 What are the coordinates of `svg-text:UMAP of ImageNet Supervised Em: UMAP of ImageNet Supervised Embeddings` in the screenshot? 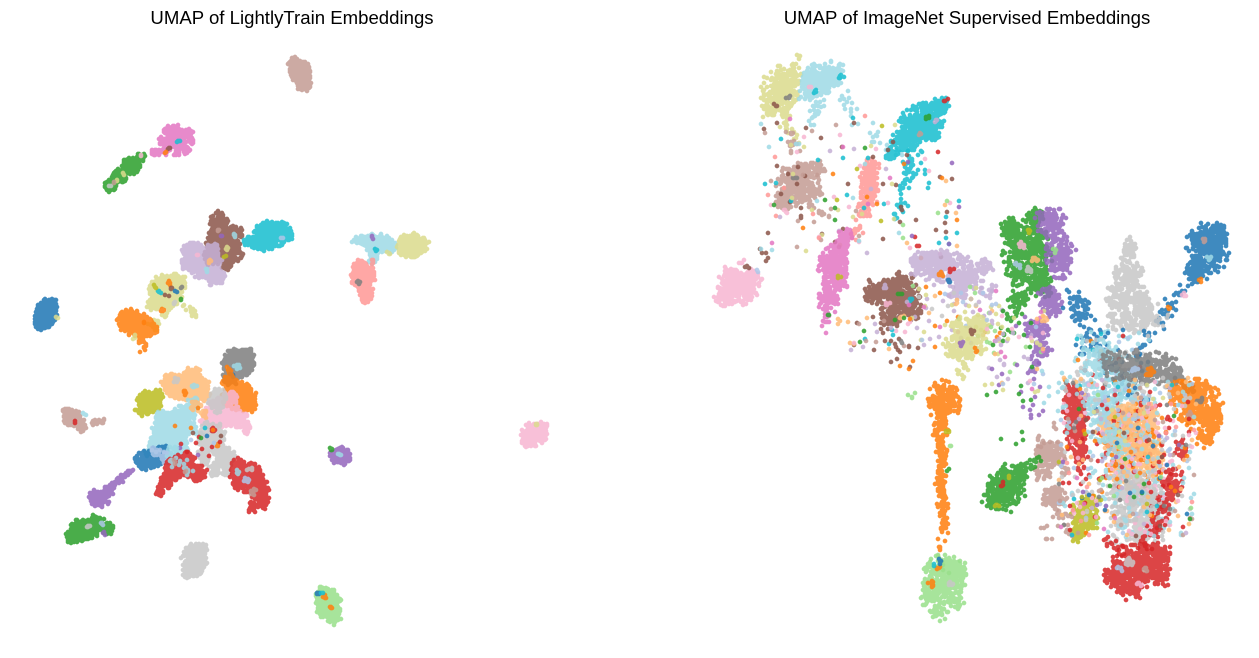 It's located at (967, 17).